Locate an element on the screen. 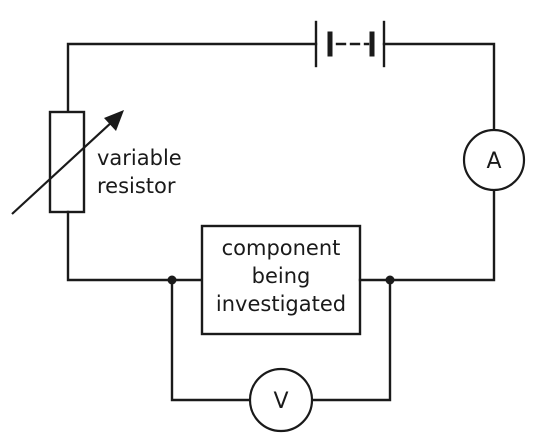  ammeter-label: A is located at coordinates (493, 161).